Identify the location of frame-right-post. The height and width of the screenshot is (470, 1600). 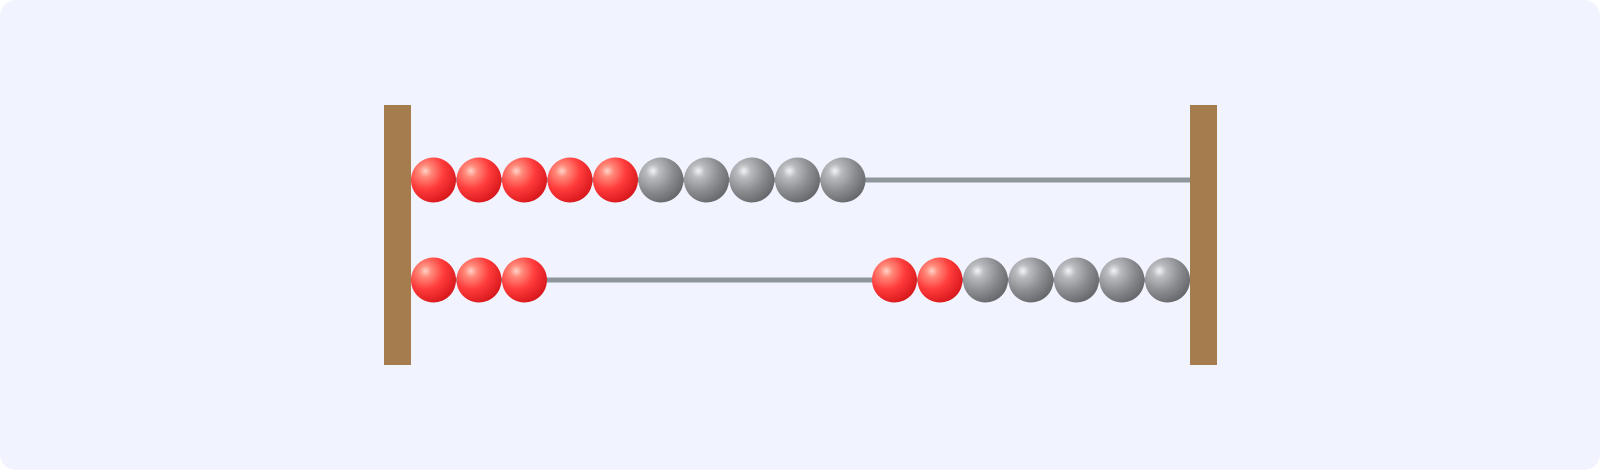
(1203, 235).